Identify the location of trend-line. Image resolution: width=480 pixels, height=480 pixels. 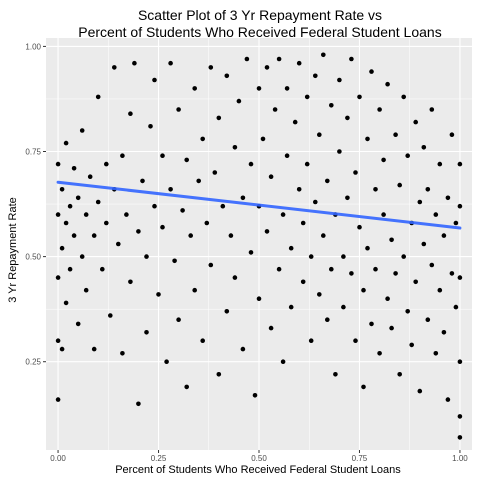
(259, 205).